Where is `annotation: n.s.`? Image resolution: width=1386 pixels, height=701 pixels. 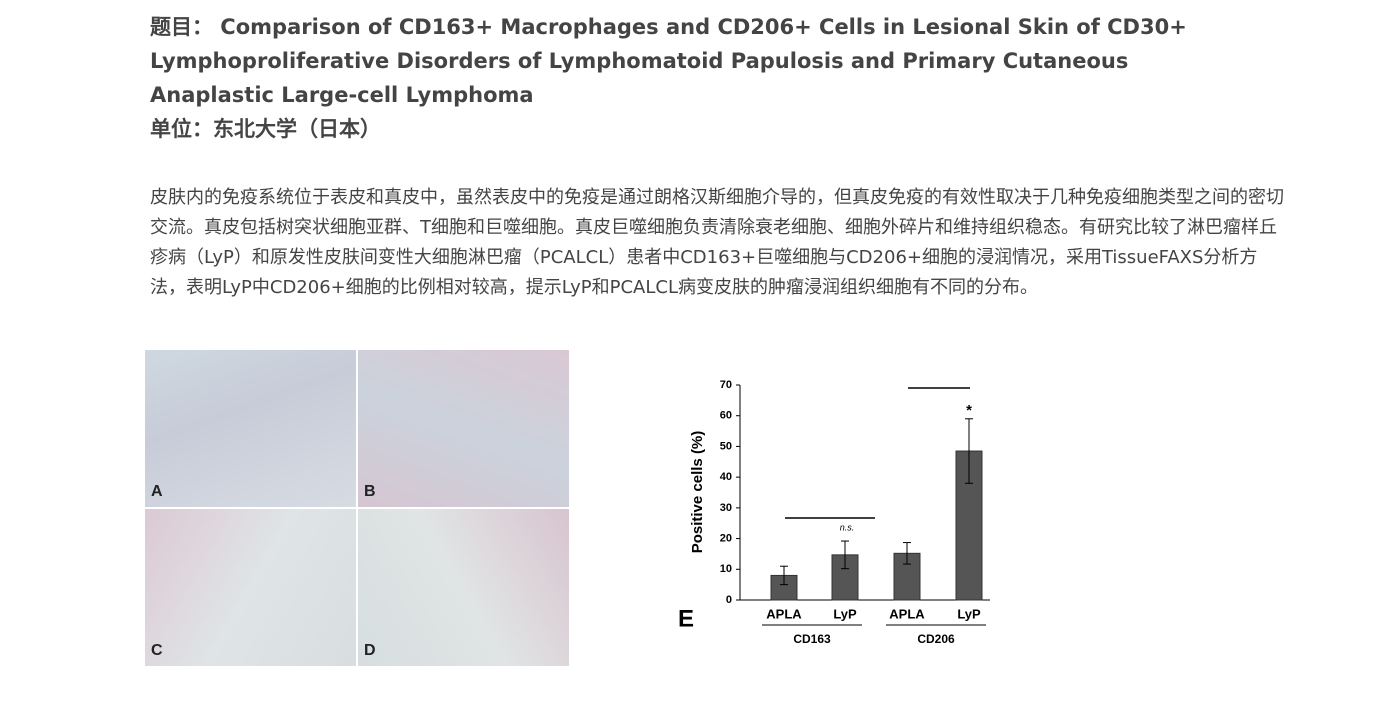
annotation: n.s. is located at coordinates (847, 527).